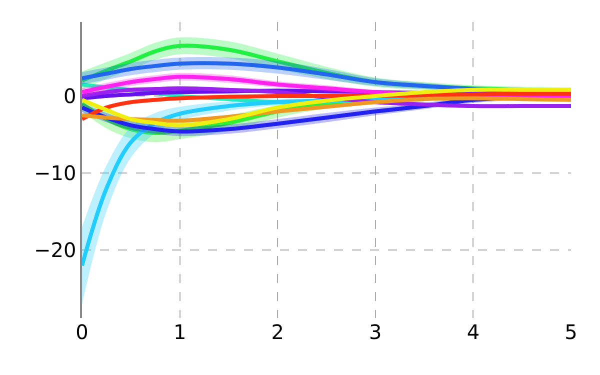 The height and width of the screenshot is (375, 600). What do you see at coordinates (55, 250) in the screenshot?
I see `y-tick-label: −20` at bounding box center [55, 250].